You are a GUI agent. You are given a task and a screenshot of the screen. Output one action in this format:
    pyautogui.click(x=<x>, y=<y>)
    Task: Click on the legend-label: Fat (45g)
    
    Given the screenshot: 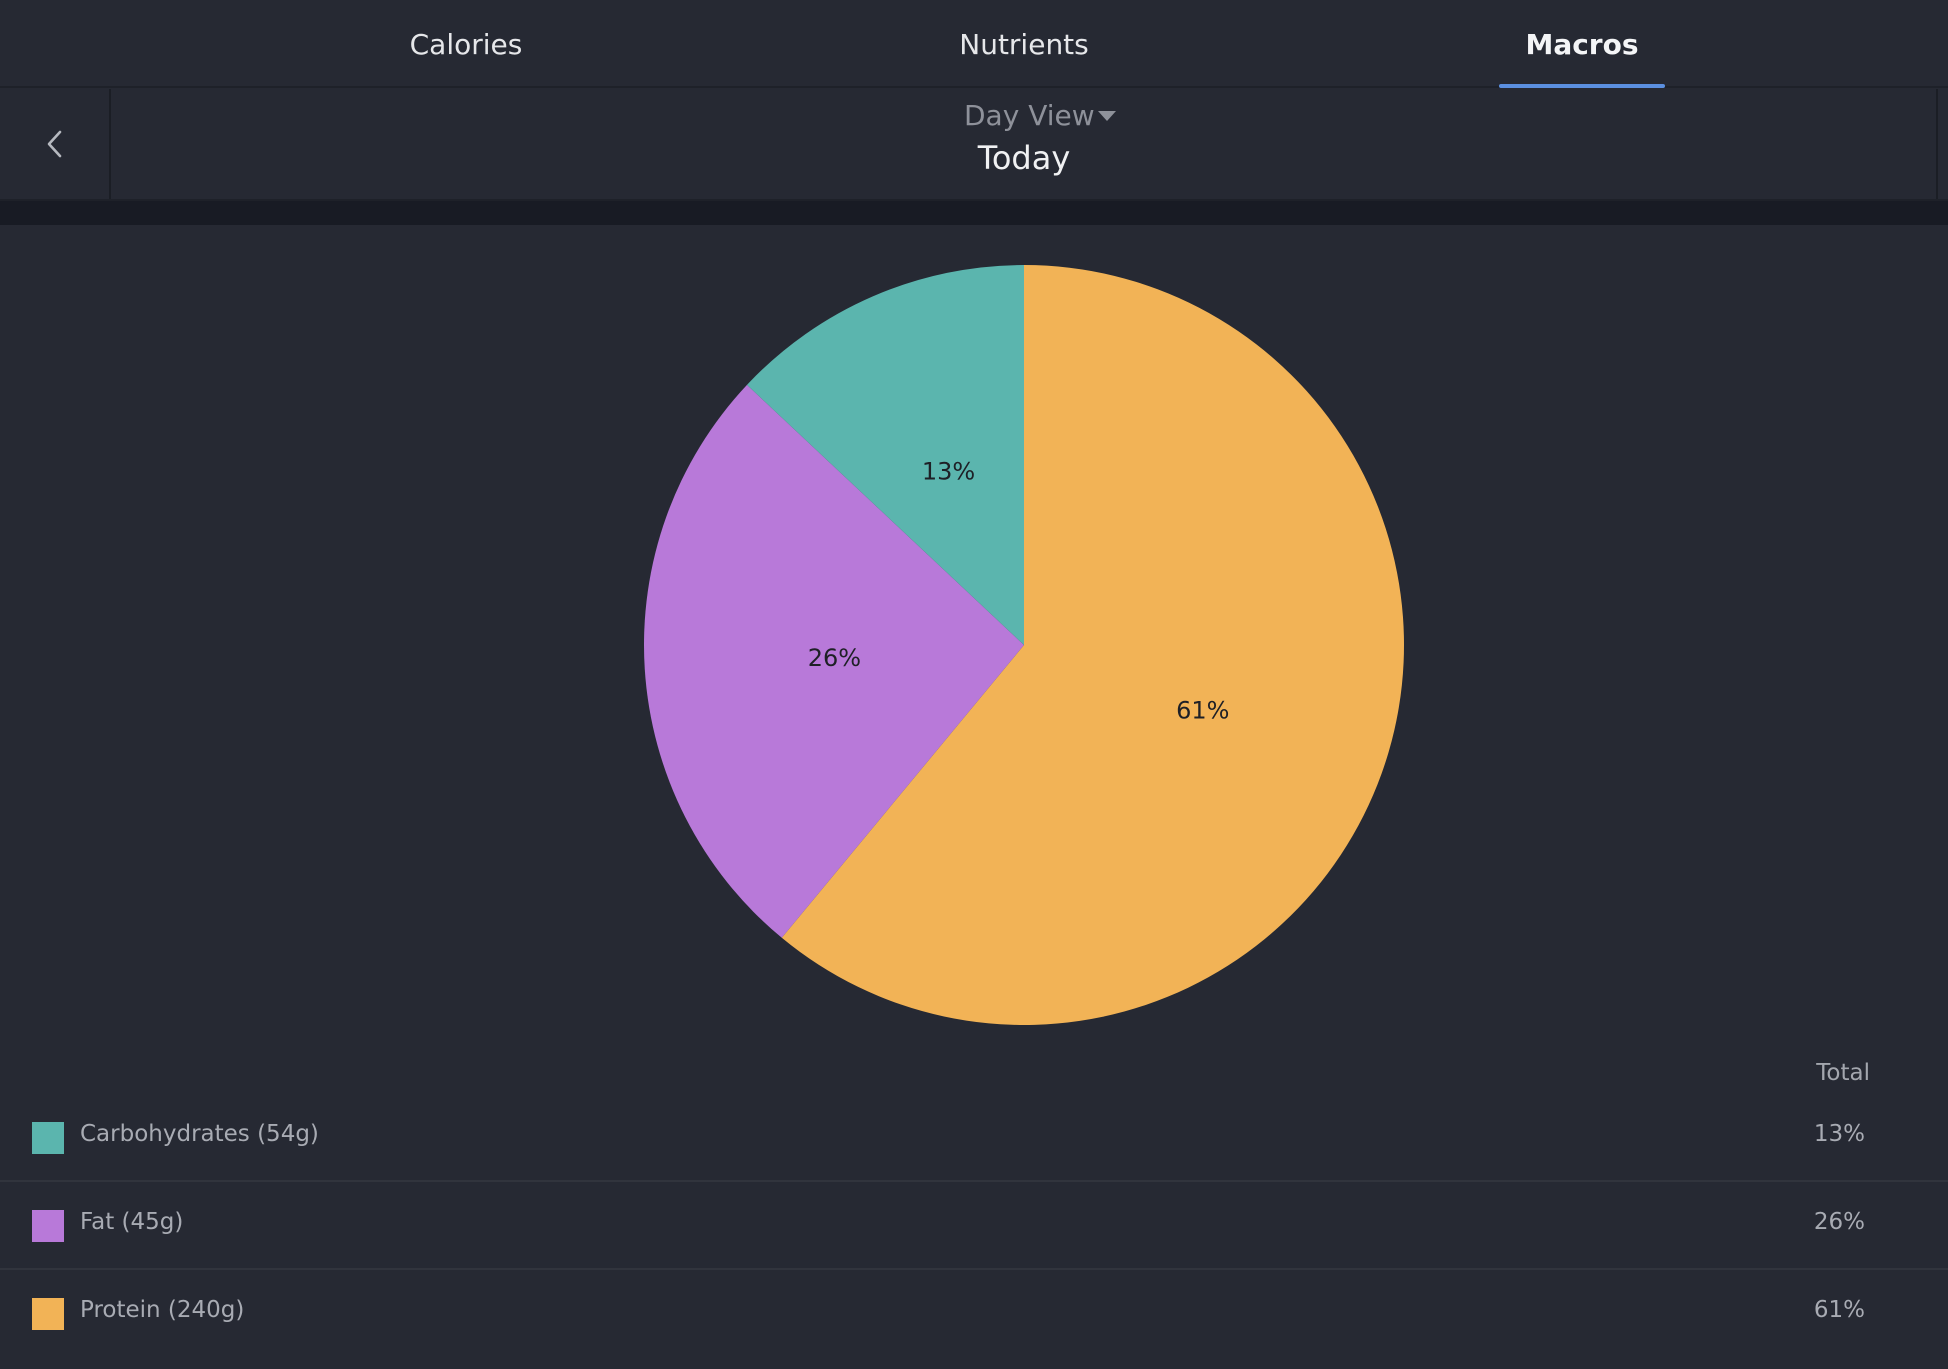 What is the action you would take?
    pyautogui.click(x=132, y=1222)
    